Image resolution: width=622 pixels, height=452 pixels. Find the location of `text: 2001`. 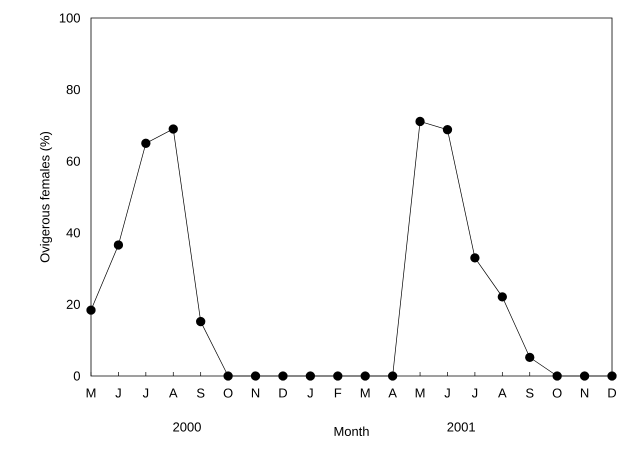

text: 2001 is located at coordinates (461, 427).